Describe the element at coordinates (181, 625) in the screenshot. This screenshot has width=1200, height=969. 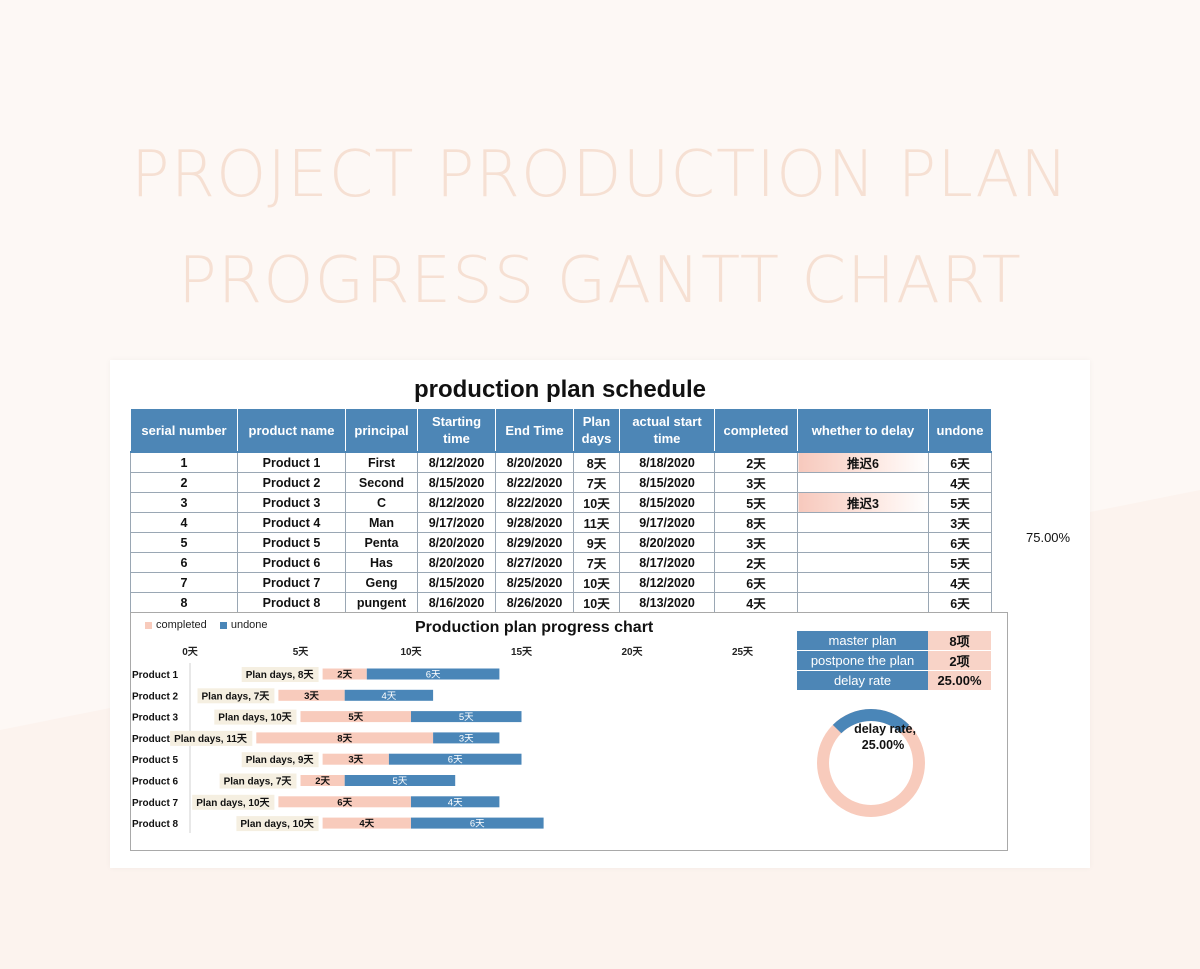
I see `legend-label-completed: completed` at that location.